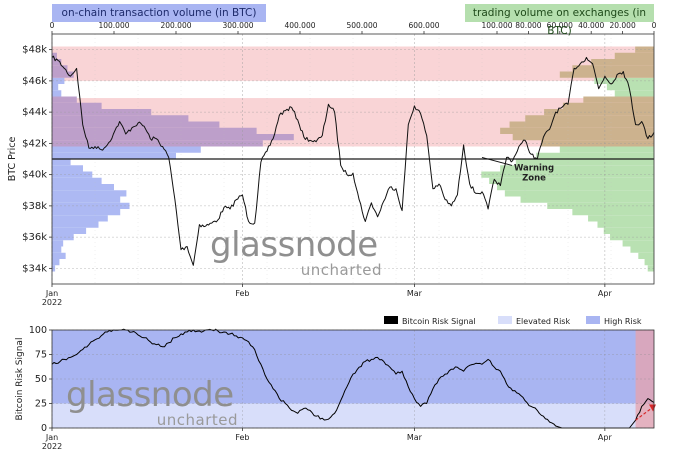 The width and height of the screenshot is (680, 458). Describe the element at coordinates (41, 355) in the screenshot. I see `y-tick-label: 75` at that location.